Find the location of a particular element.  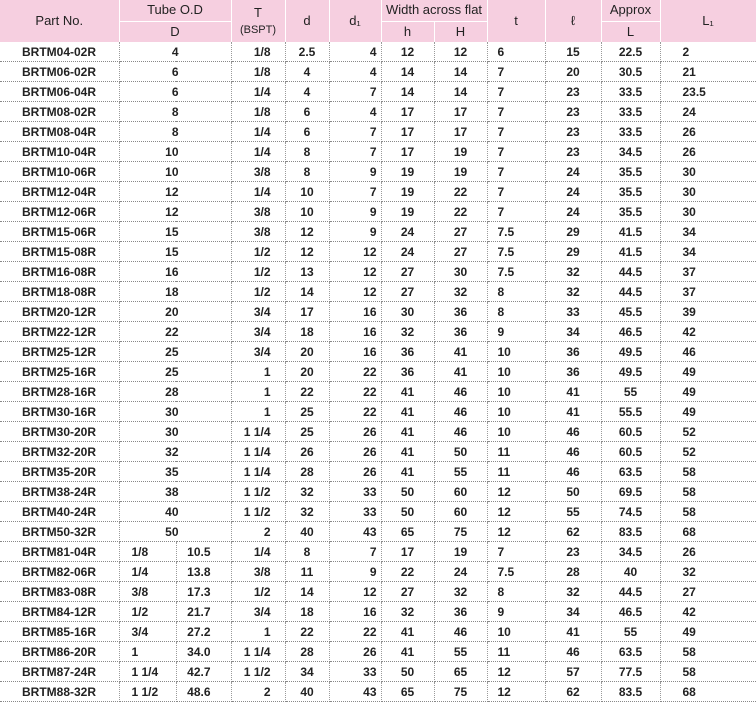

cell-ell: 57 is located at coordinates (573, 671).